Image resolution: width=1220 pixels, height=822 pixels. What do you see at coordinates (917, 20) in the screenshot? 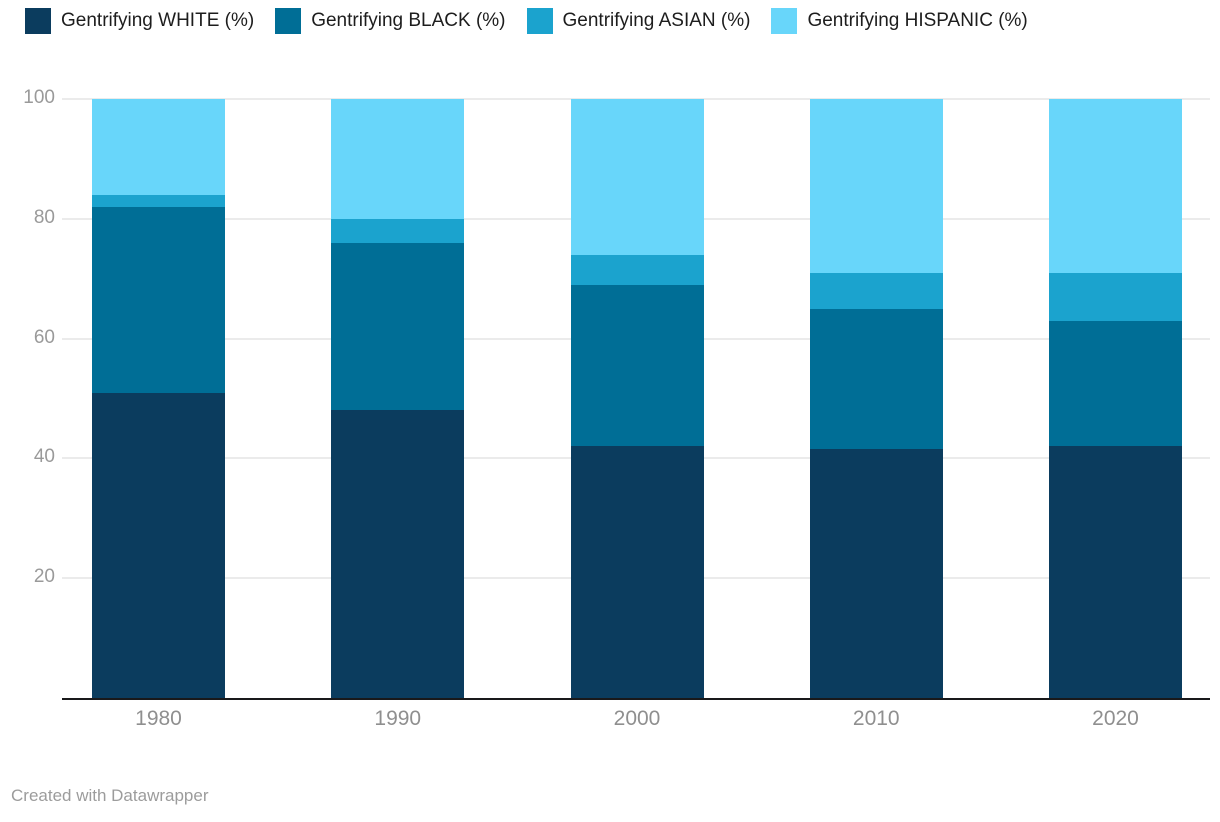
I see `legend-label: Gentrifying HISPANIC (%)` at bounding box center [917, 20].